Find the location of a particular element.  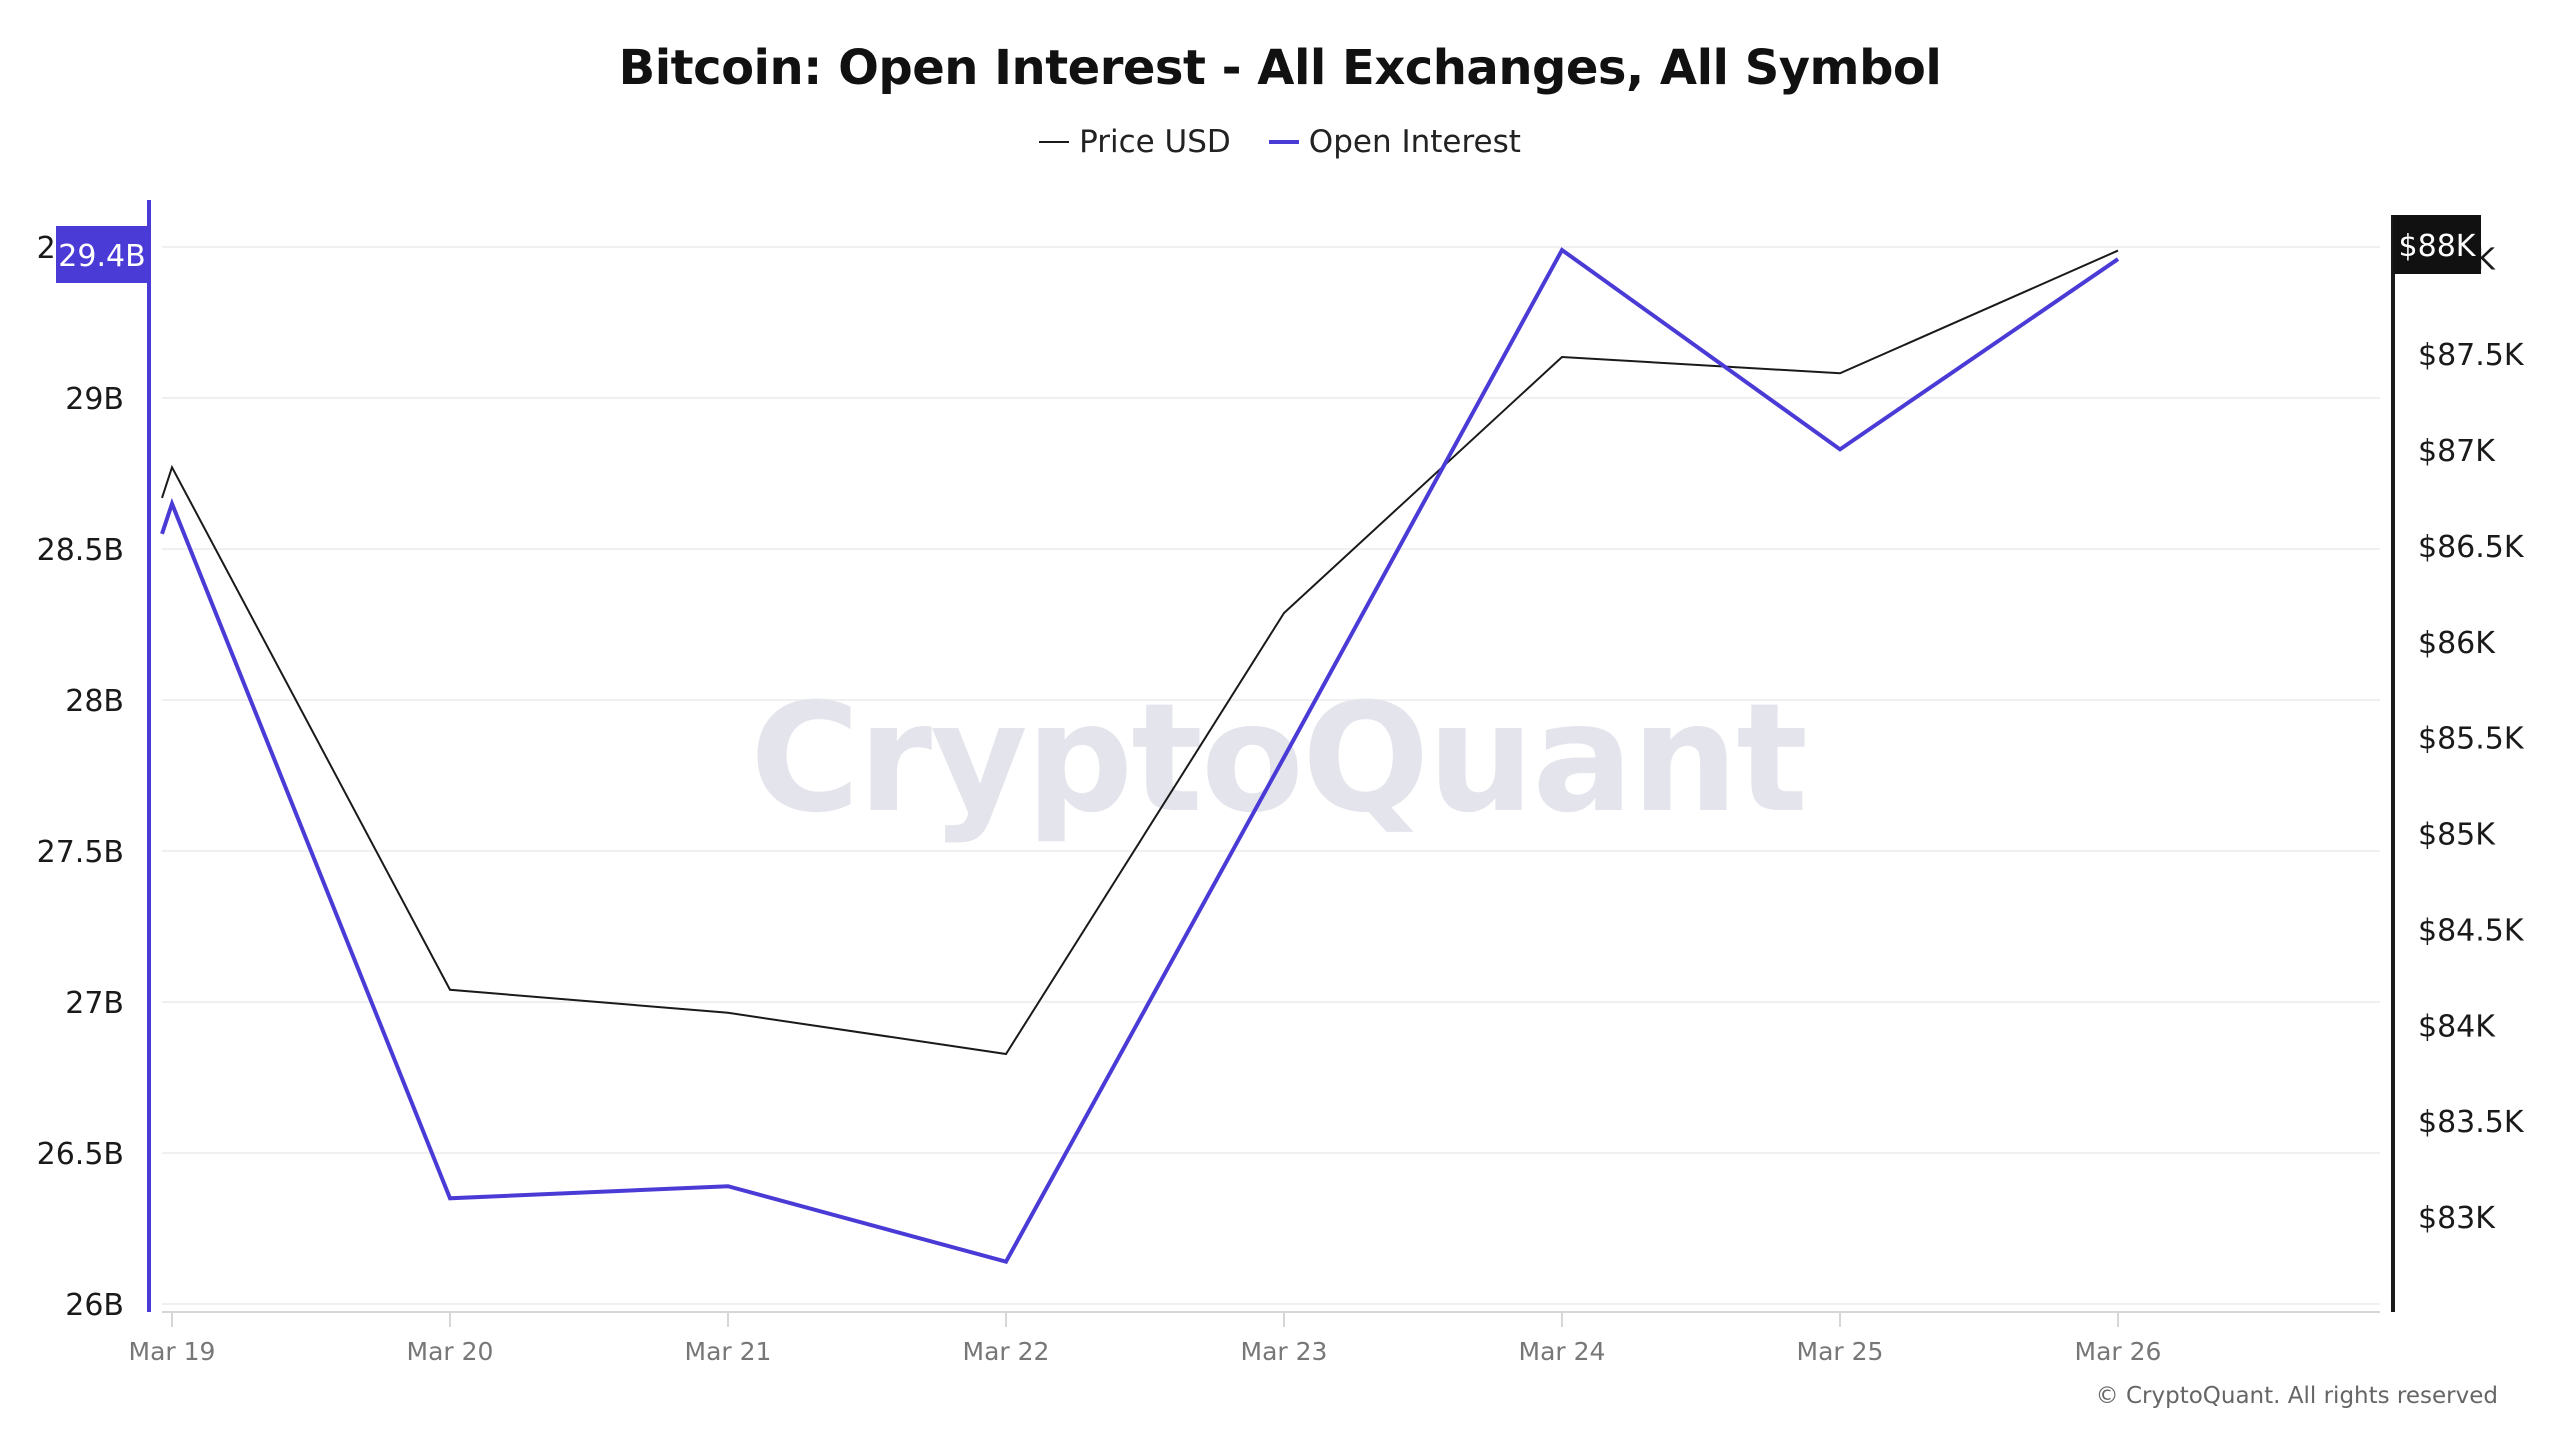

price-current-badge is located at coordinates (2437, 244).